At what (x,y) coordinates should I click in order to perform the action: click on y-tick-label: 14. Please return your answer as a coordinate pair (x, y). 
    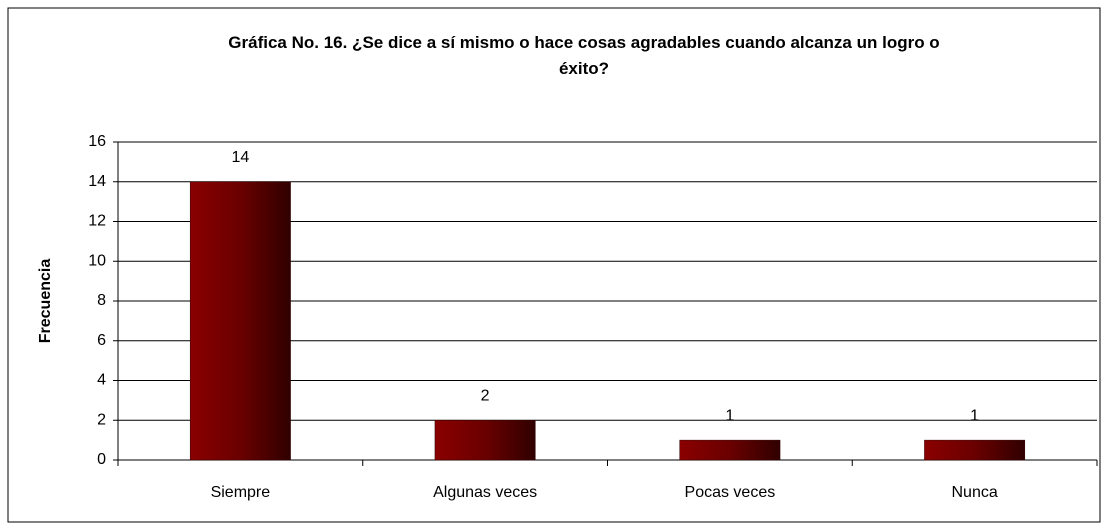
    Looking at the image, I should click on (97, 181).